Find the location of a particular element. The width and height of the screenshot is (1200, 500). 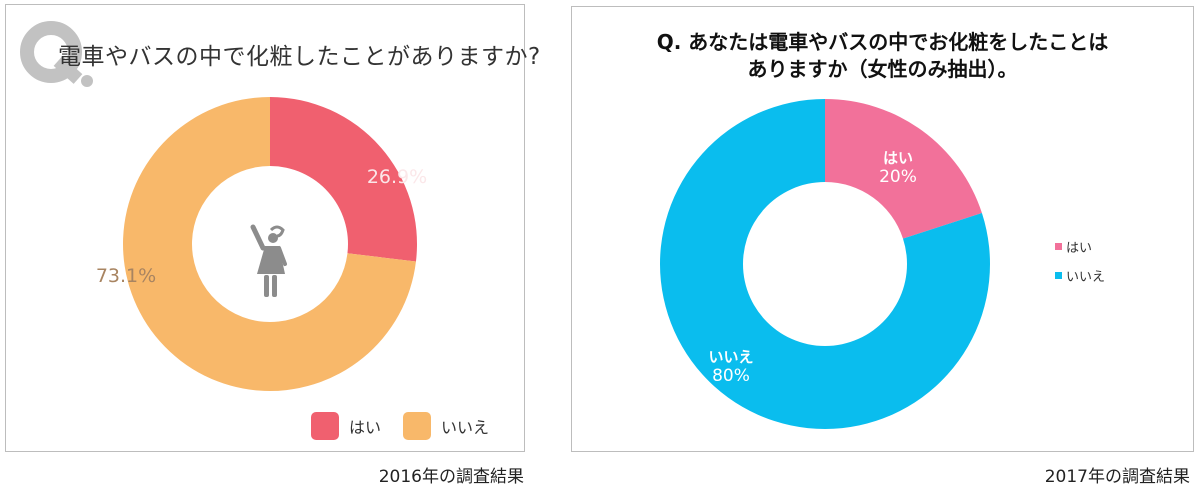

donut-slice-no is located at coordinates (269, 244).